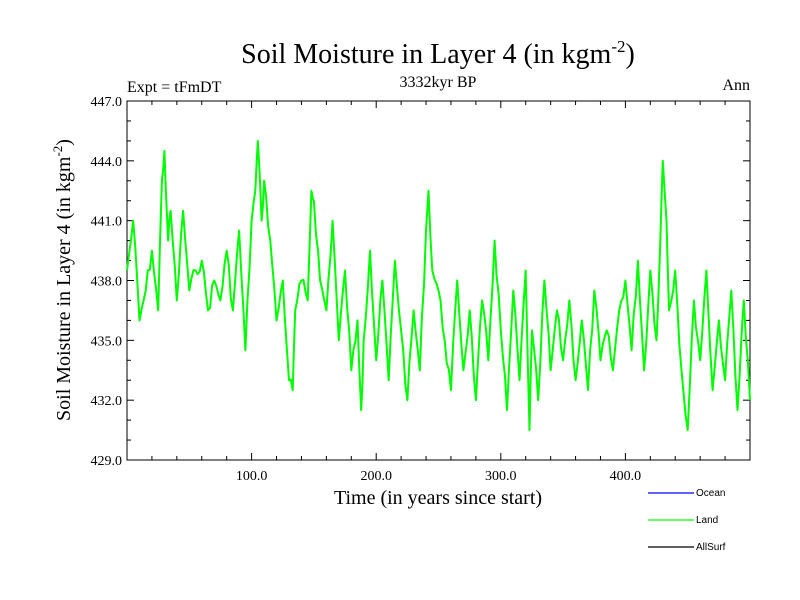 The width and height of the screenshot is (800, 600). I want to click on experiment-label: Expt = tFmDT, so click(174, 87).